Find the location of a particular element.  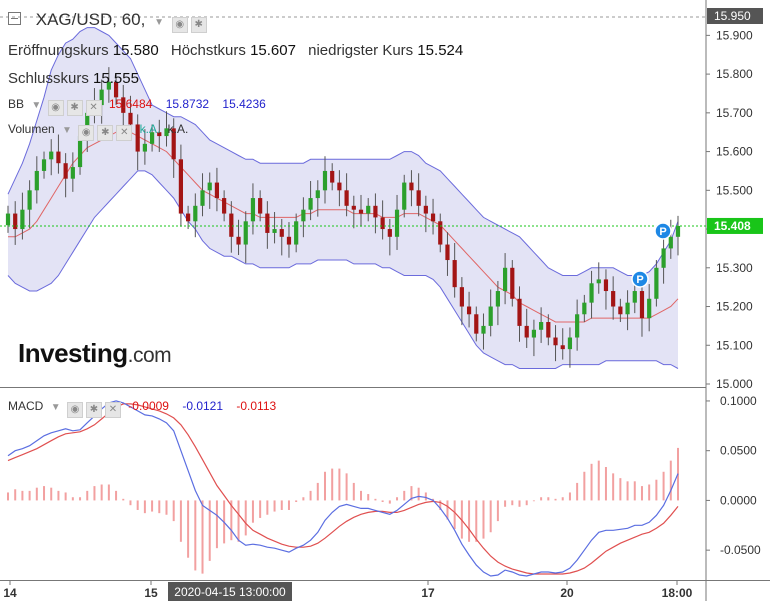

macd-tick-label: 0.0500 is located at coordinates (738, 451).